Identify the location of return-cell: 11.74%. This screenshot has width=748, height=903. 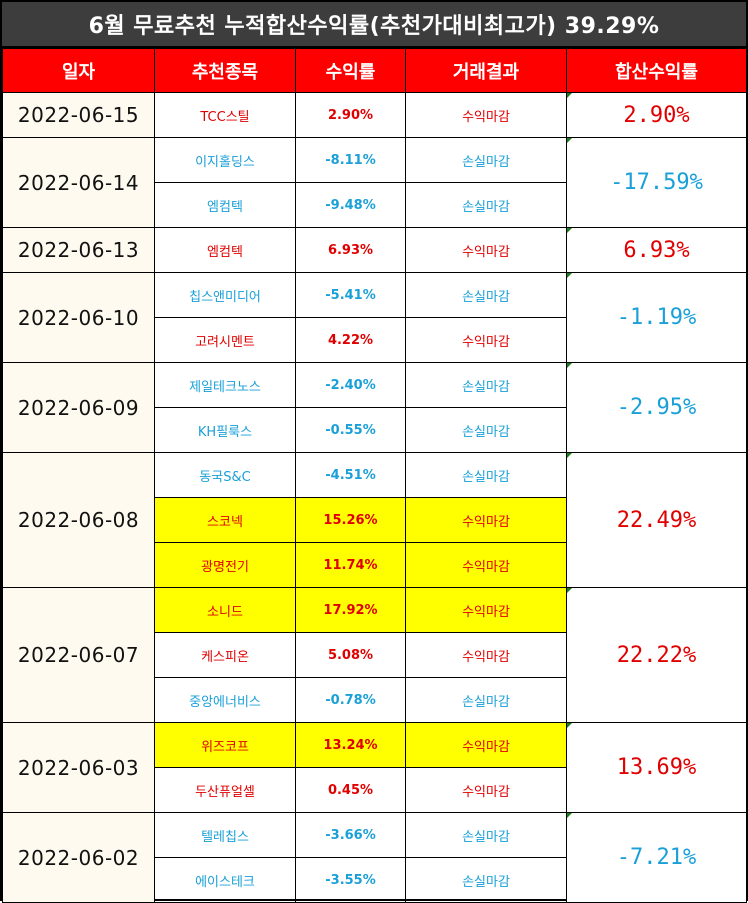
(350, 565).